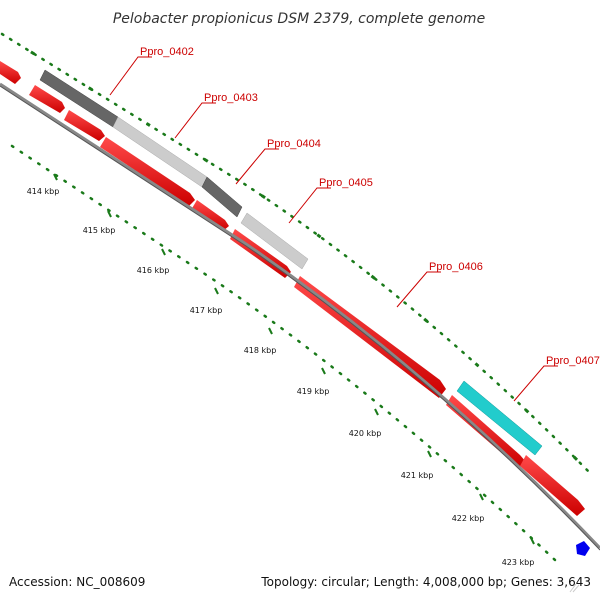  I want to click on kbp-label: 415 kbp, so click(99, 230).